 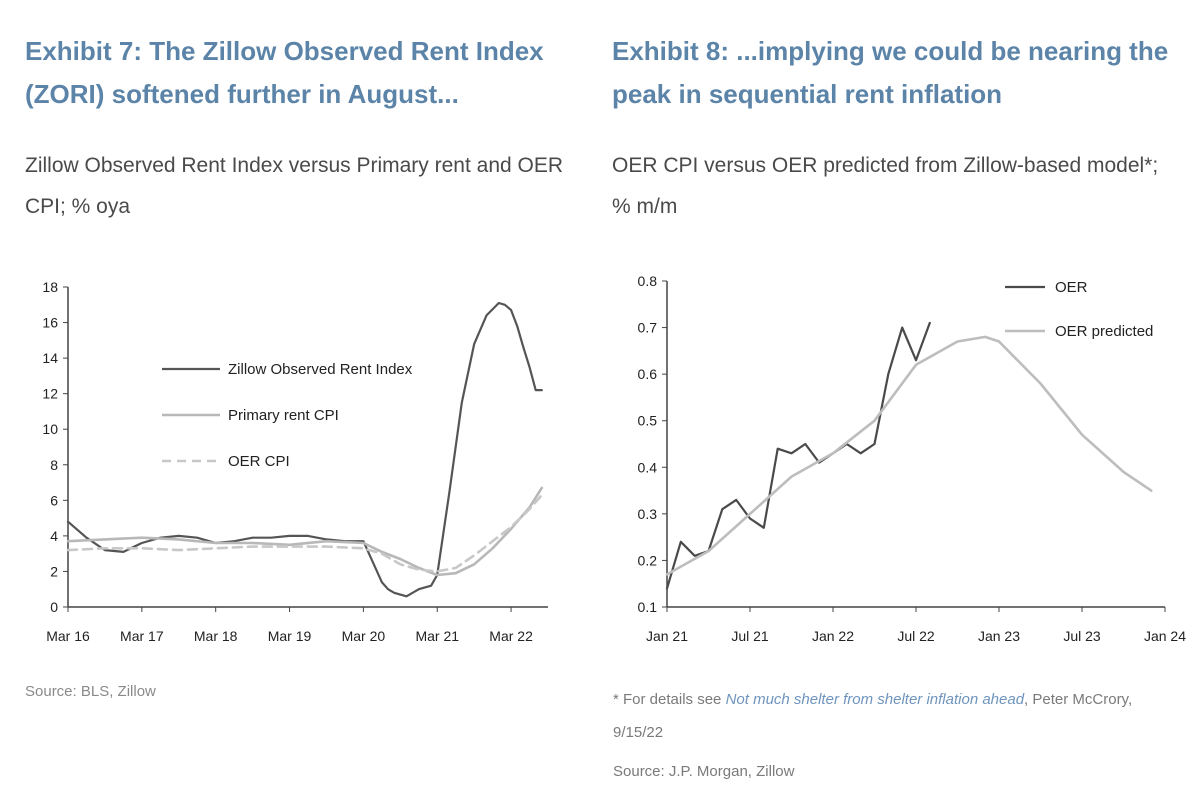 I want to click on y-tick-label: 8, so click(x=54, y=465).